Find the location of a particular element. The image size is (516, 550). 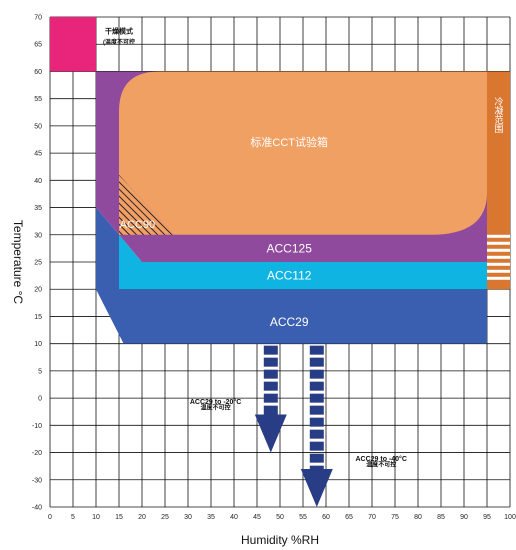

x-tick-label: 100 is located at coordinates (510, 517).